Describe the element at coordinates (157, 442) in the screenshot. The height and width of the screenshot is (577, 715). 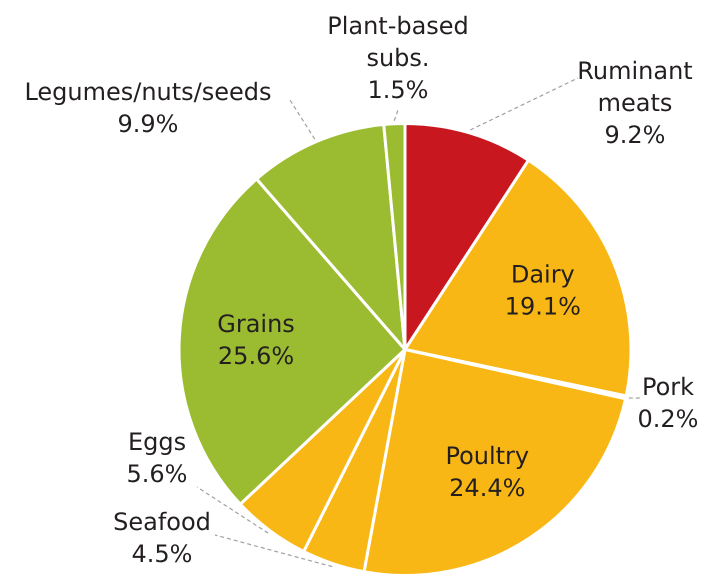
I see `slice-label: Eggs` at that location.